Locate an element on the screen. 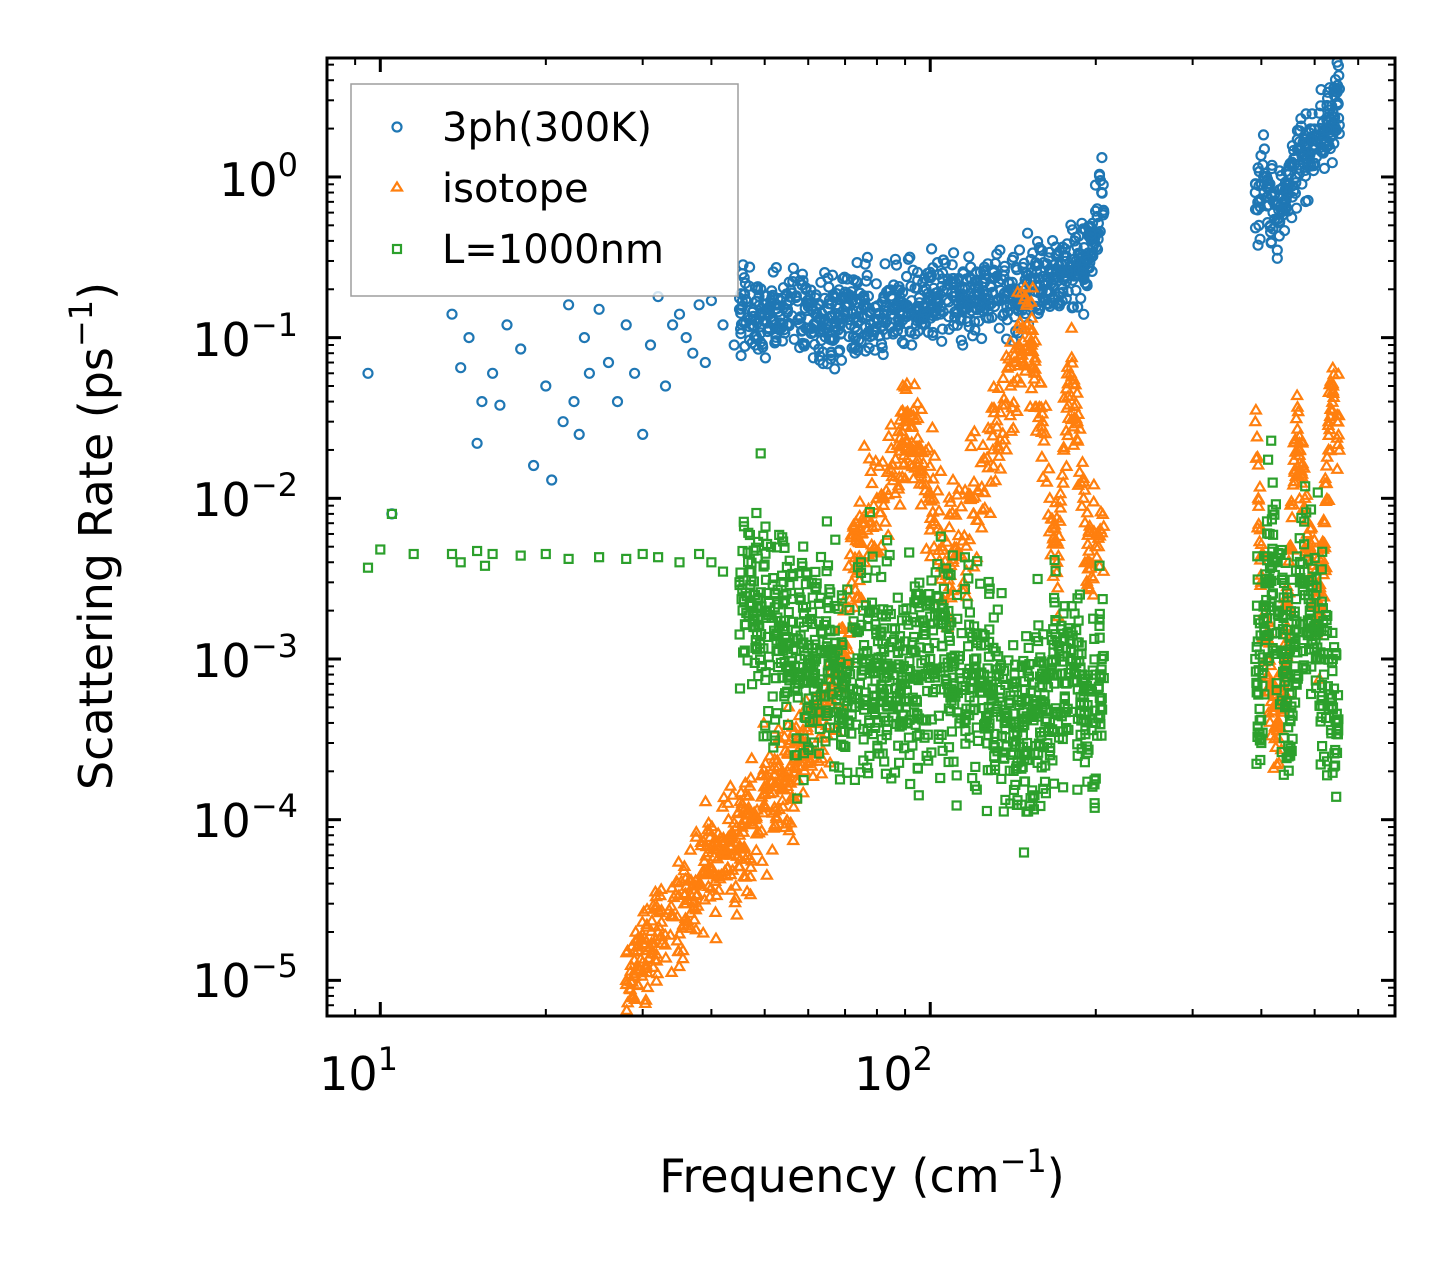  legend-label-3ph: 3ph(300K) is located at coordinates (547, 128).